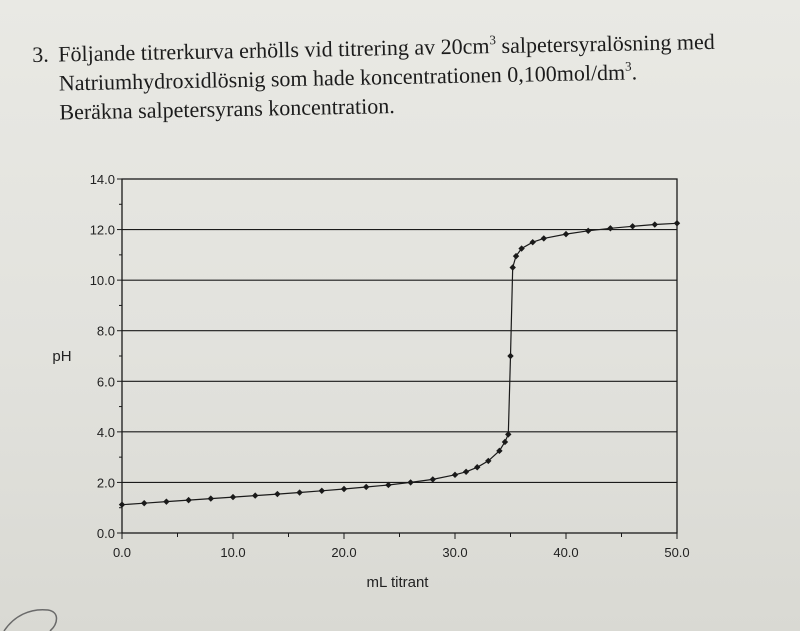 This screenshot has height=631, width=800. I want to click on pen-scribble, so click(30, 619).